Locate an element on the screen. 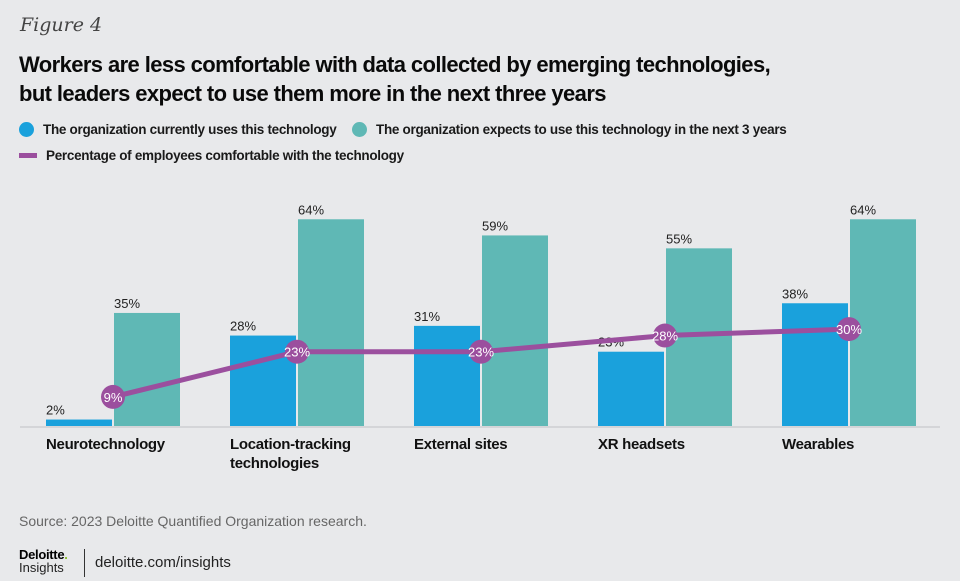  figure-label: Figure 4 is located at coordinates (61, 25).